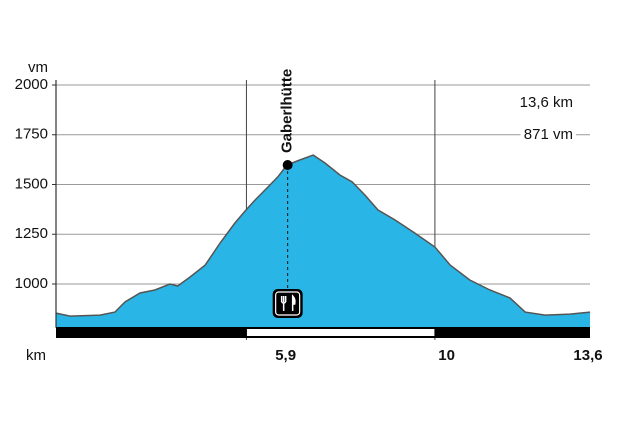  What do you see at coordinates (31, 233) in the screenshot?
I see `y-tick-label: 1250` at bounding box center [31, 233].